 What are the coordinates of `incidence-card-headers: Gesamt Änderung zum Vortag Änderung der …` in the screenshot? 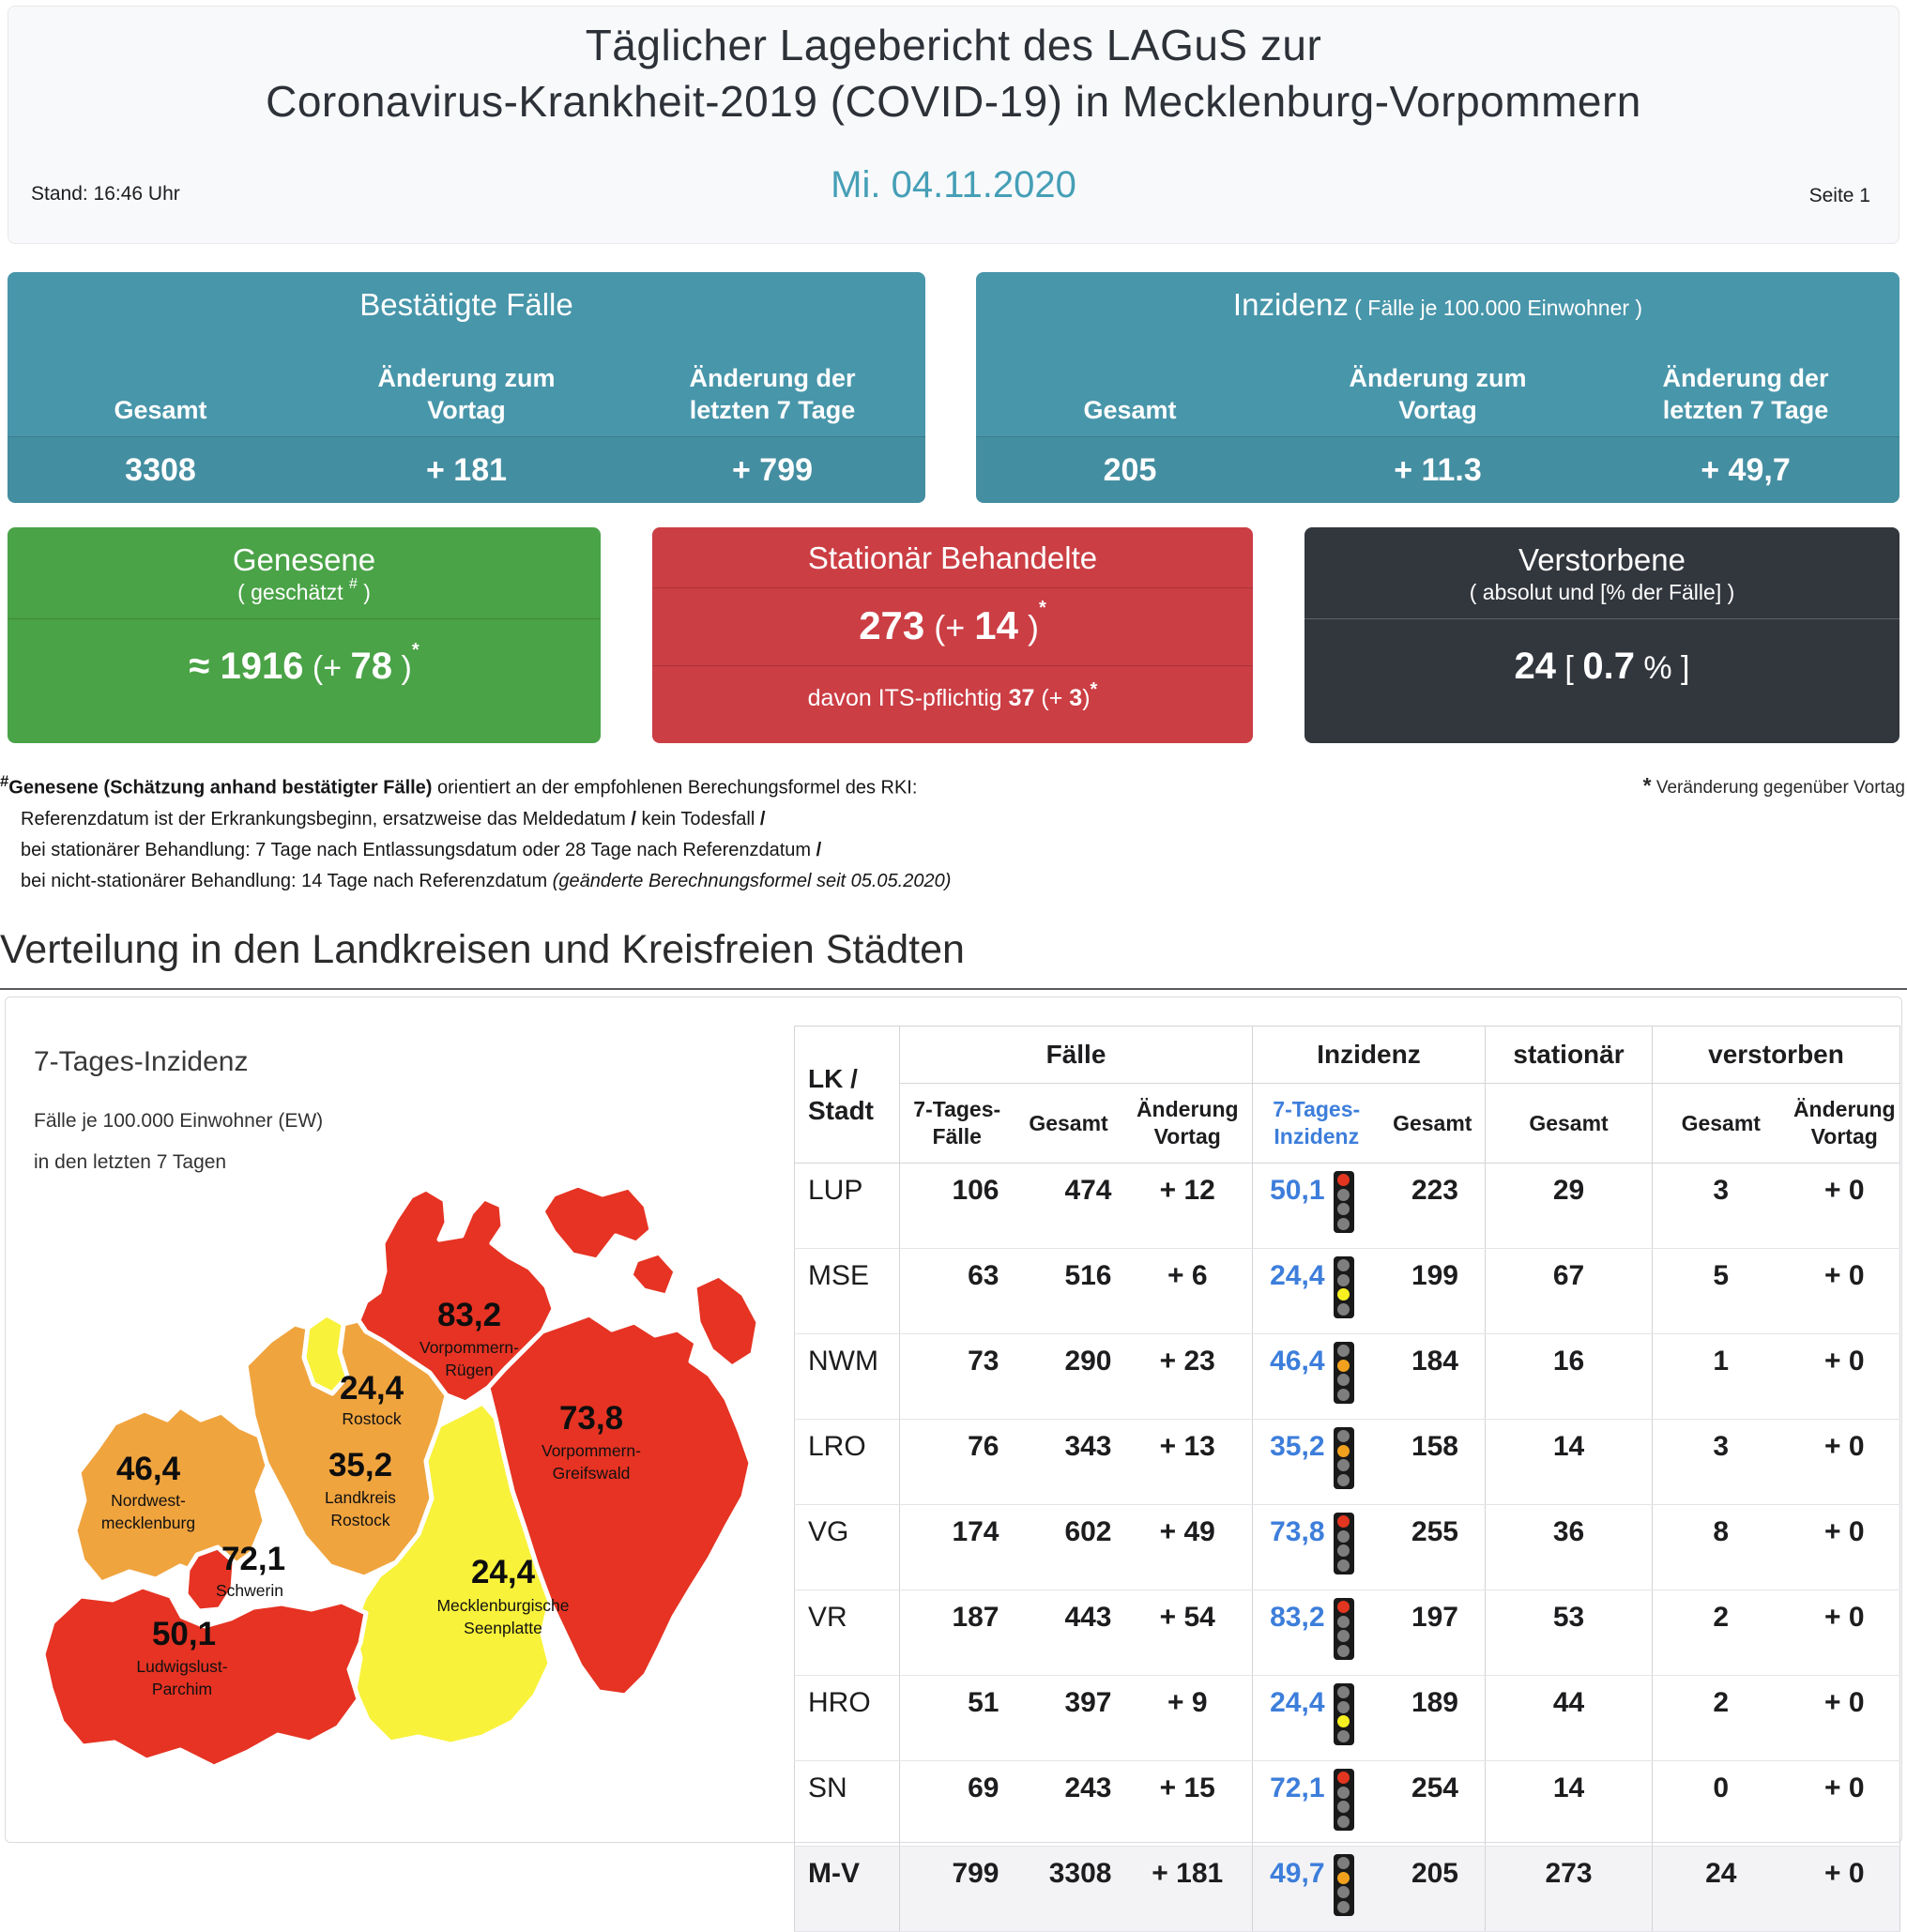 It's located at (1438, 384).